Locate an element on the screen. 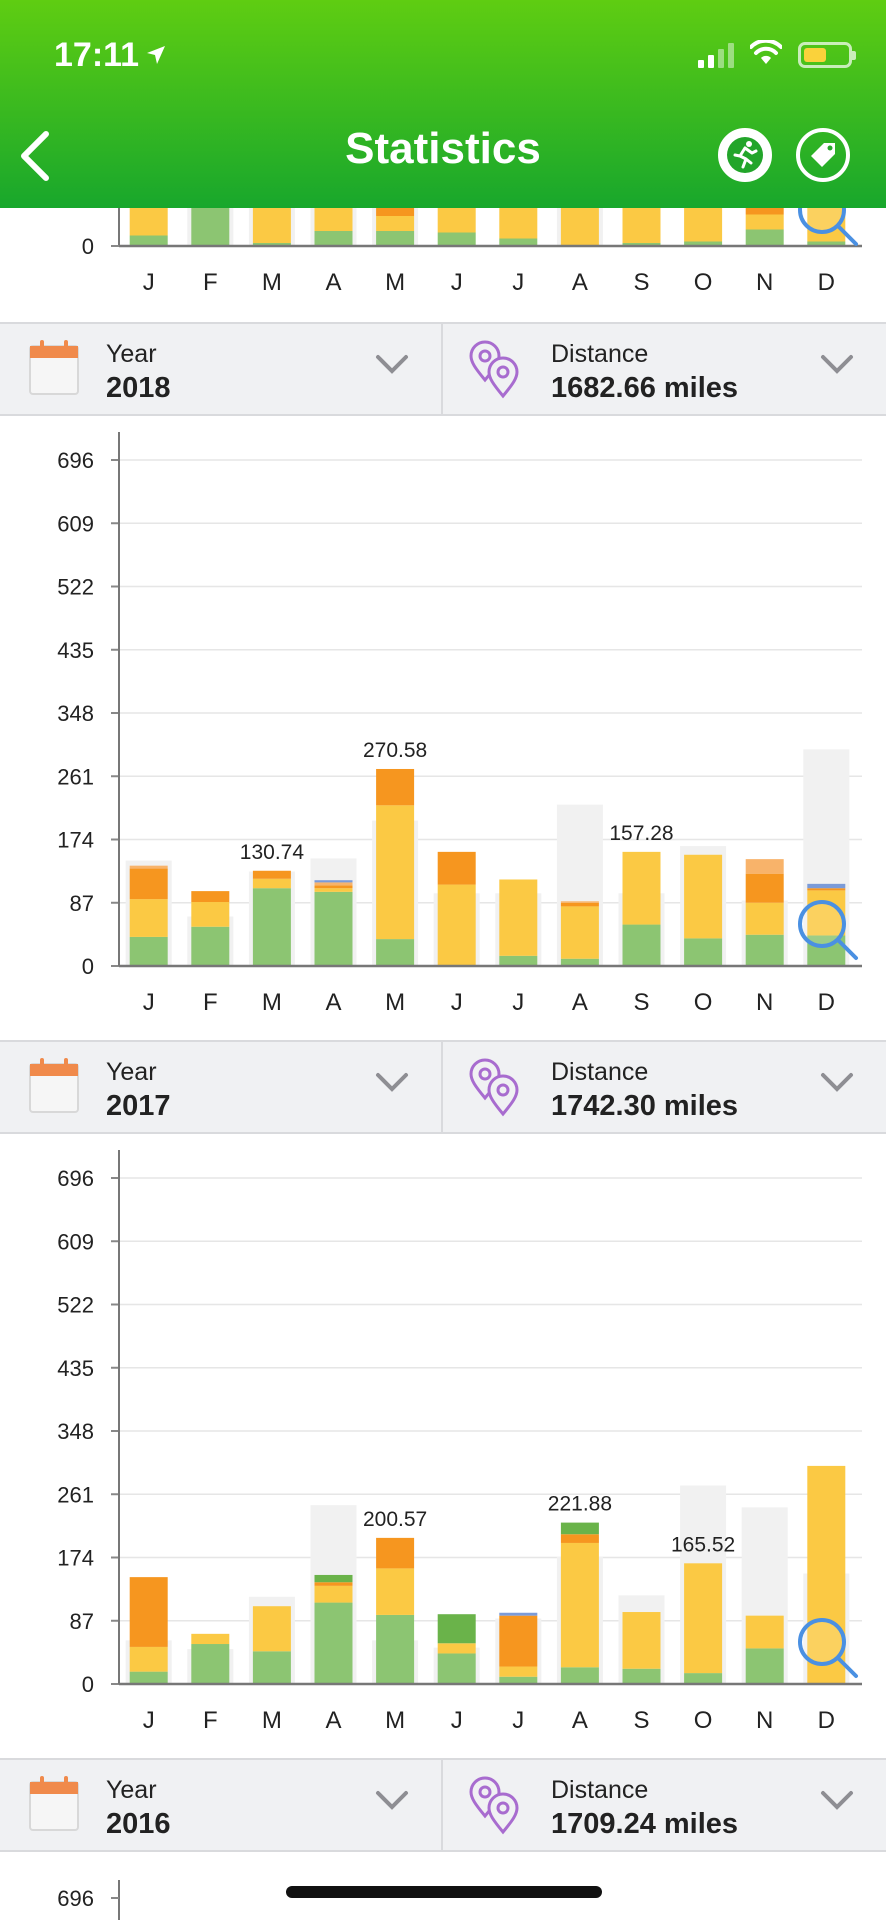 The width and height of the screenshot is (886, 1920). month-tick-label: N is located at coordinates (764, 1002).